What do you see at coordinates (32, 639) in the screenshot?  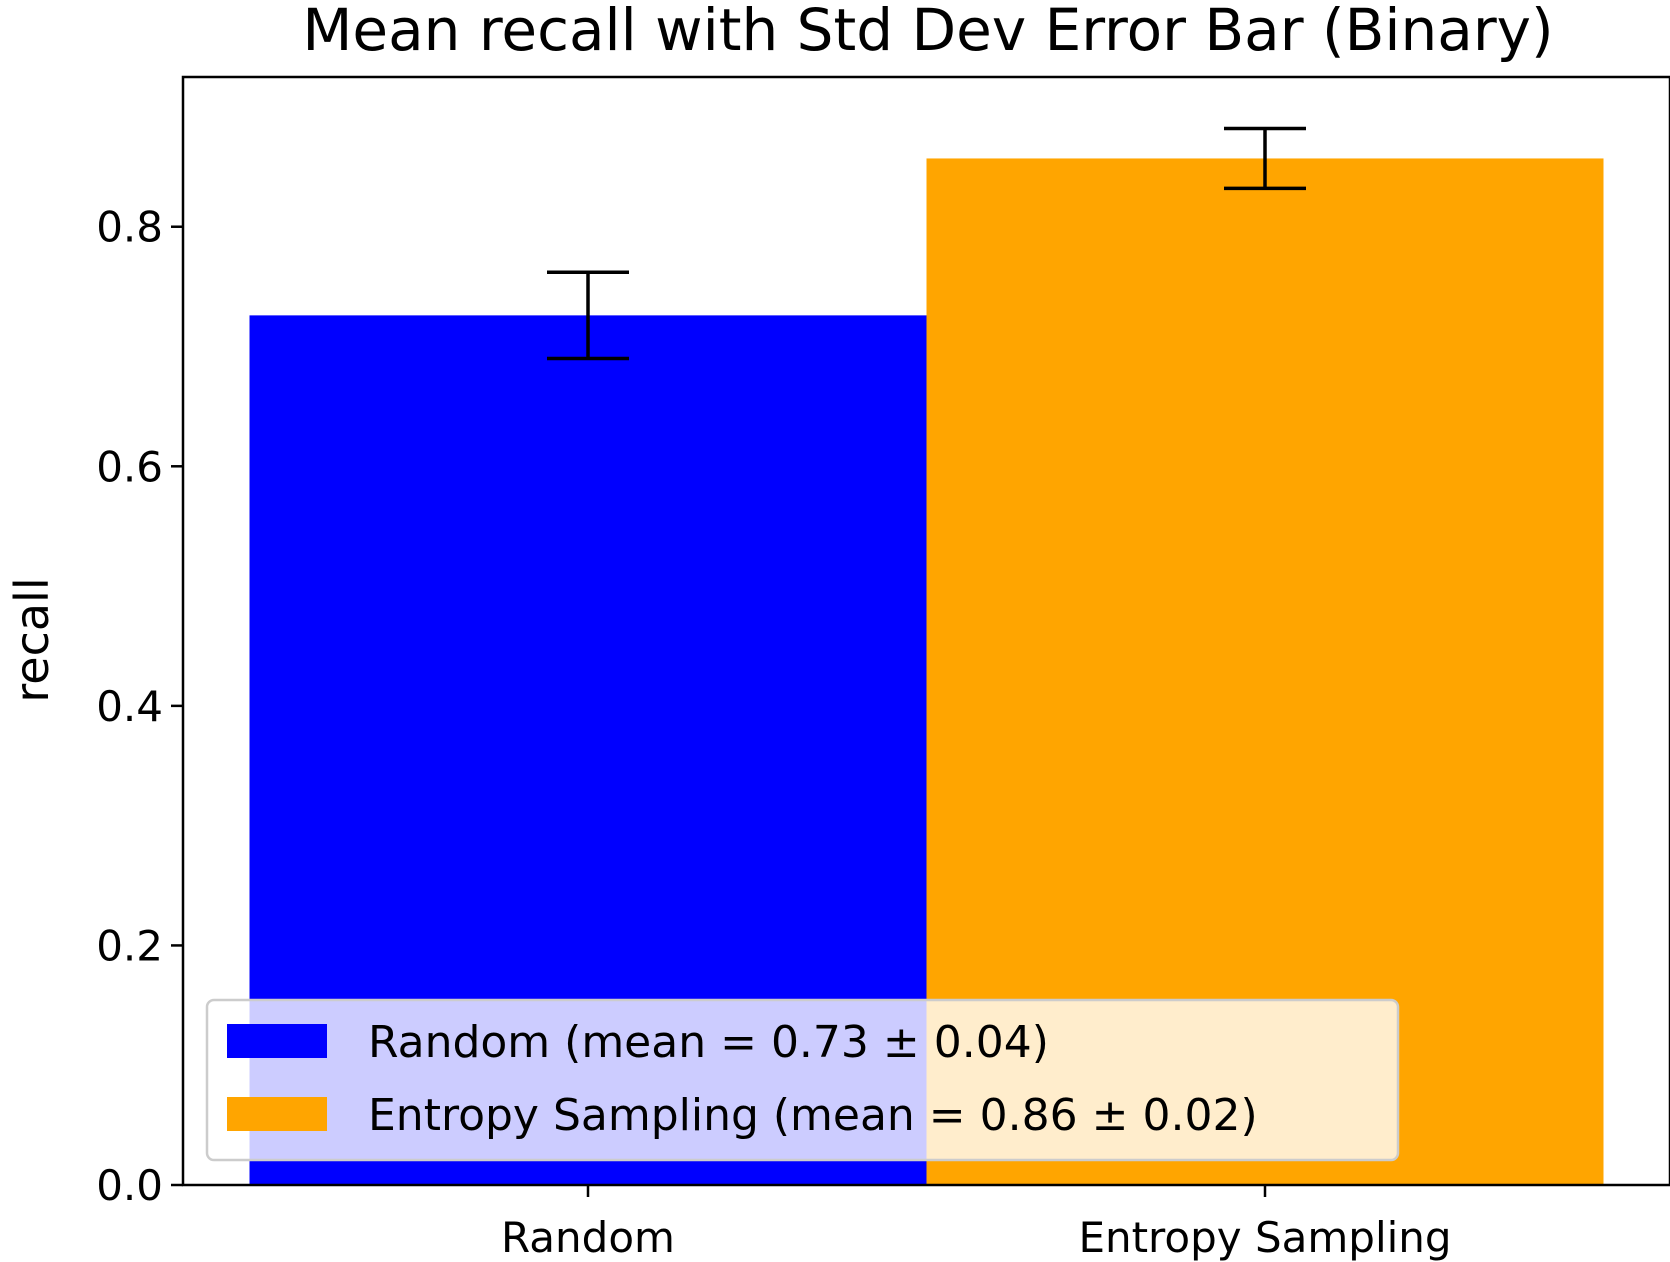 I see `y-axis-label: recall` at bounding box center [32, 639].